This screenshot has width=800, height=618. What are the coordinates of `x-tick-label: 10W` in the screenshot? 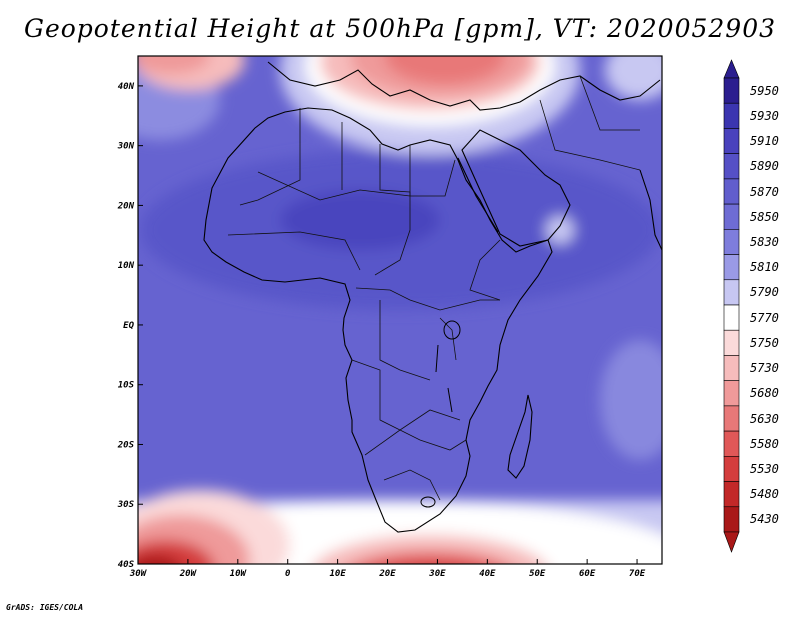 It's located at (239, 574).